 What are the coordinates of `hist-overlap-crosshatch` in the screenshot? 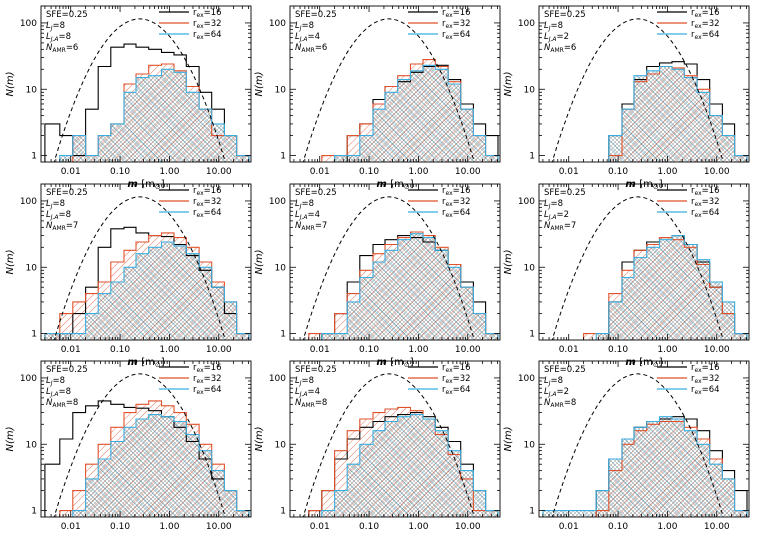 It's located at (671, 287).